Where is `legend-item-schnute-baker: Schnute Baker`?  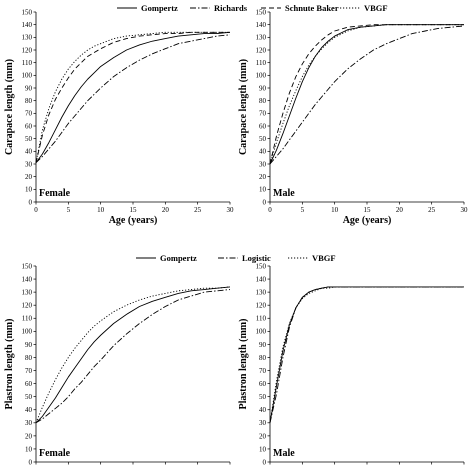 legend-item-schnute-baker: Schnute Baker is located at coordinates (300, 8).